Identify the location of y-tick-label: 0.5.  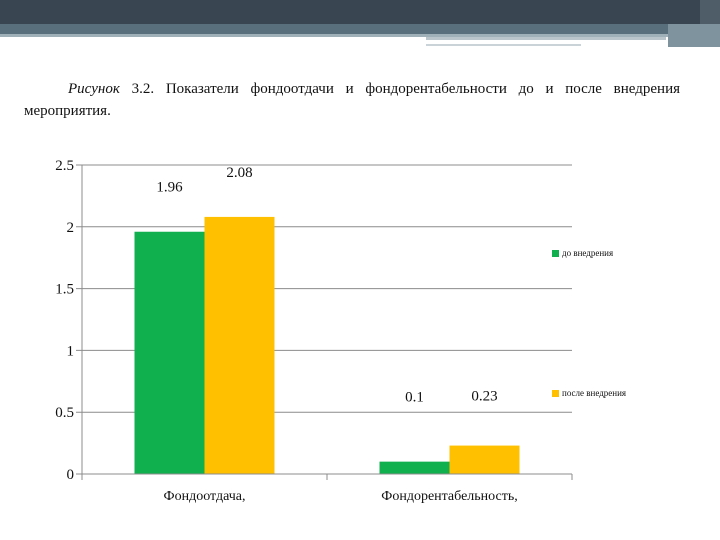
(64, 413).